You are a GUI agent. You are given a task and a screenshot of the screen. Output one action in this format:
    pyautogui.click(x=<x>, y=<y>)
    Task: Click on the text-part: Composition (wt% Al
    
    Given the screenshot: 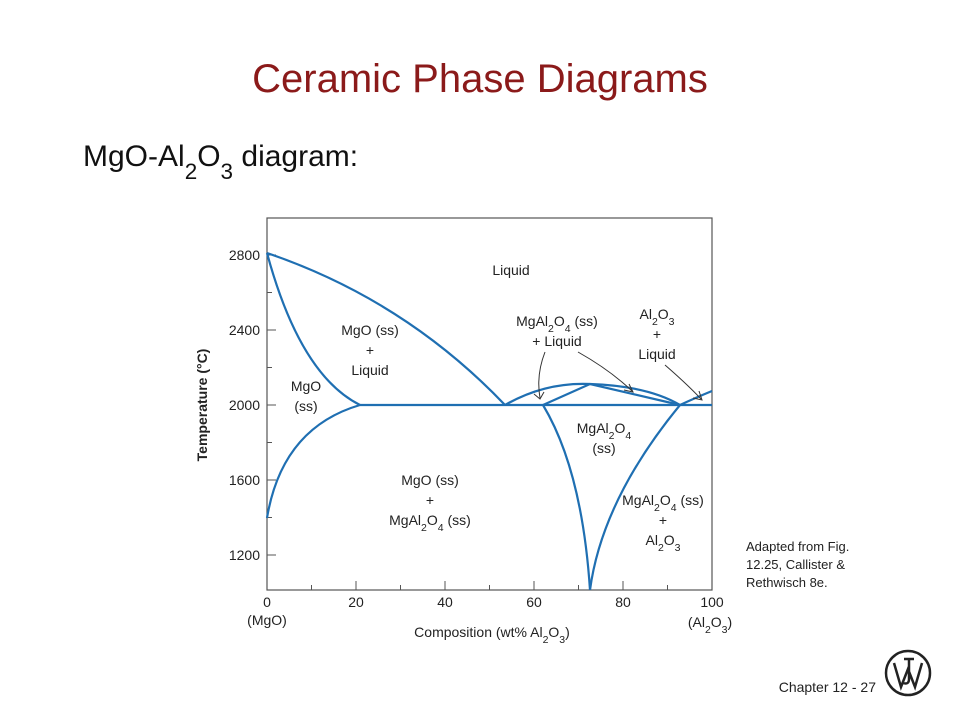 What is the action you would take?
    pyautogui.click(x=478, y=632)
    